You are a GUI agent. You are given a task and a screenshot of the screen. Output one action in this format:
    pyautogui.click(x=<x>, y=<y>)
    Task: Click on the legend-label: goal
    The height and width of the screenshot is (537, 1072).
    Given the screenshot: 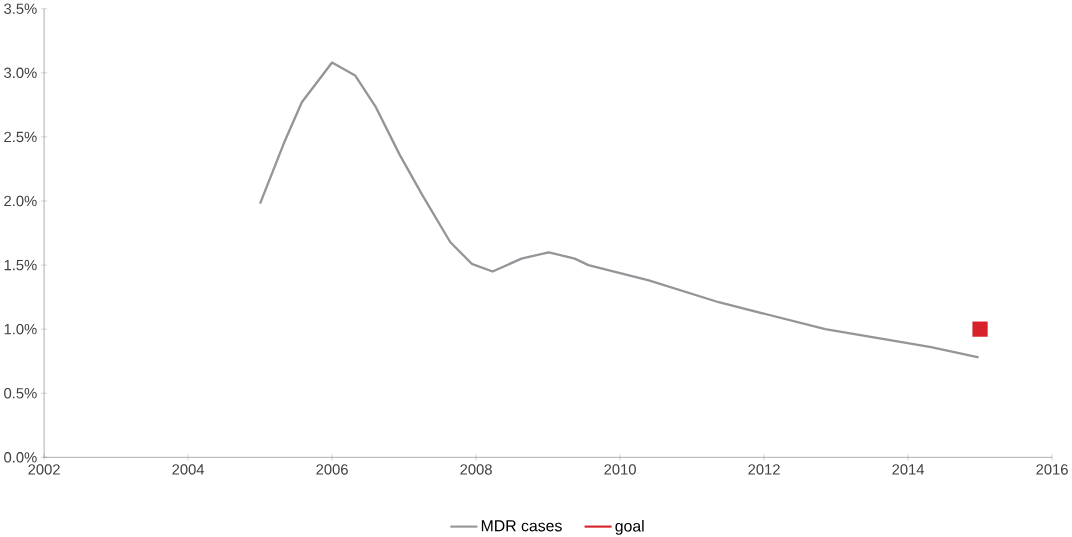 What is the action you would take?
    pyautogui.click(x=629, y=527)
    